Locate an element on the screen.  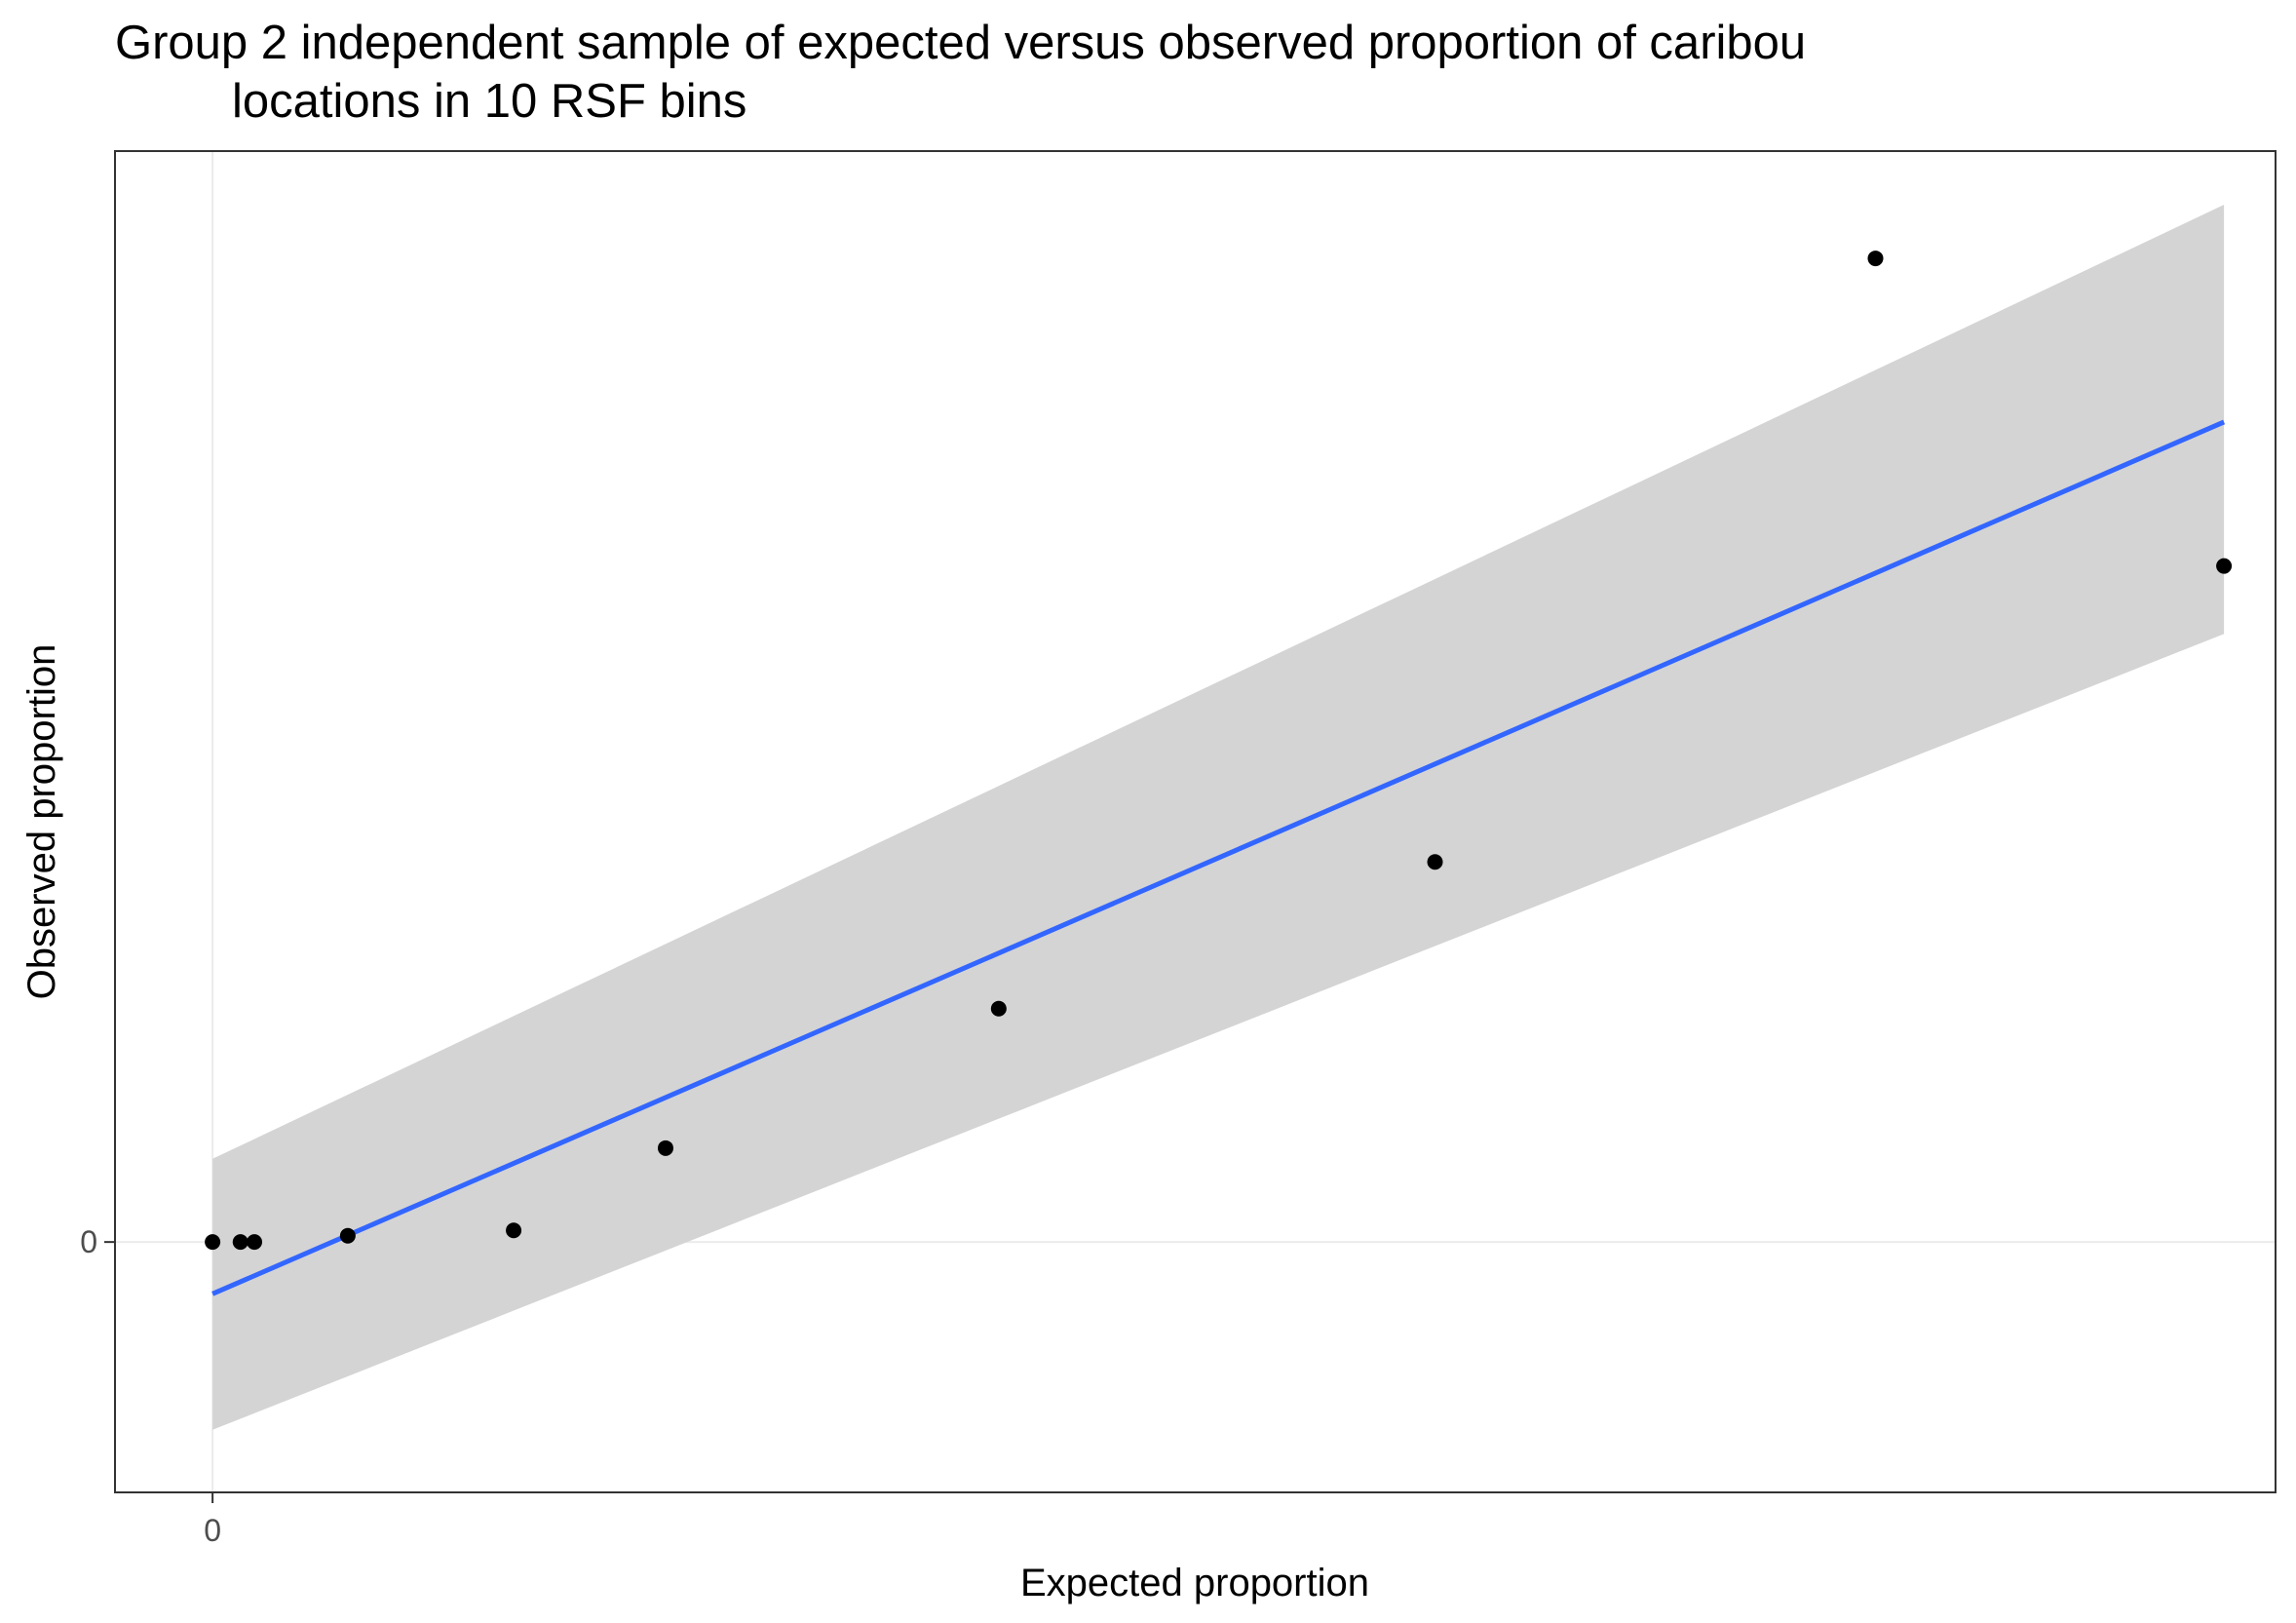
x-axis-label: Expected proportion is located at coordinates (1194, 1583).